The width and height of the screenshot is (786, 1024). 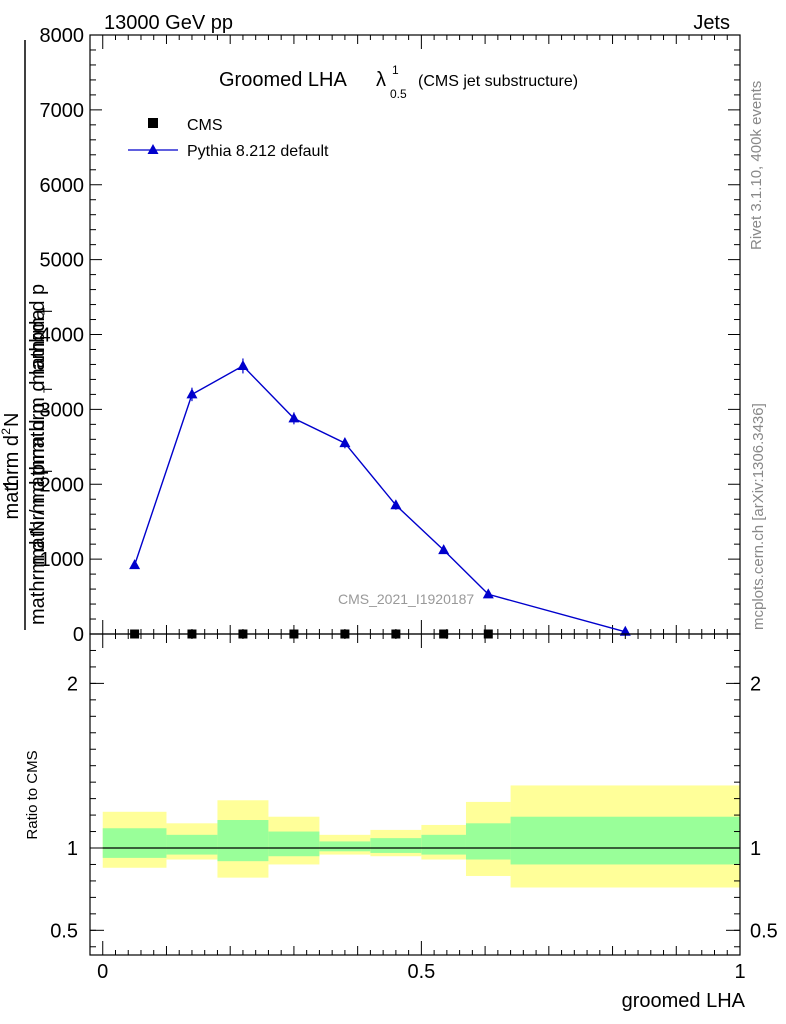 I want to click on main-y-tick-label: 6000, so click(x=62, y=186).